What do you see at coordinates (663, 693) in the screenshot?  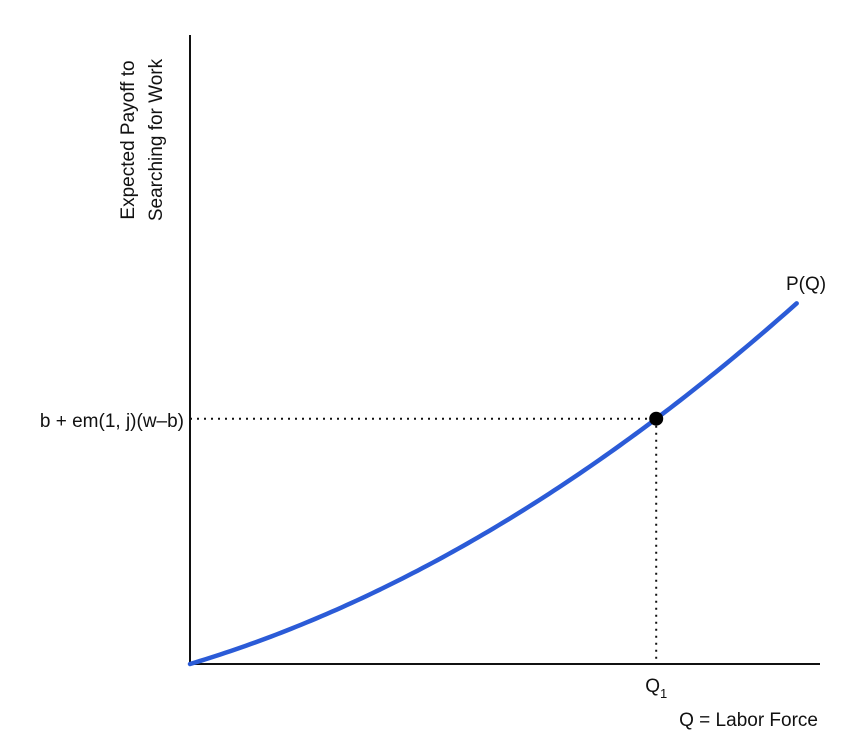 I see `x-tick-subscript: 1` at bounding box center [663, 693].